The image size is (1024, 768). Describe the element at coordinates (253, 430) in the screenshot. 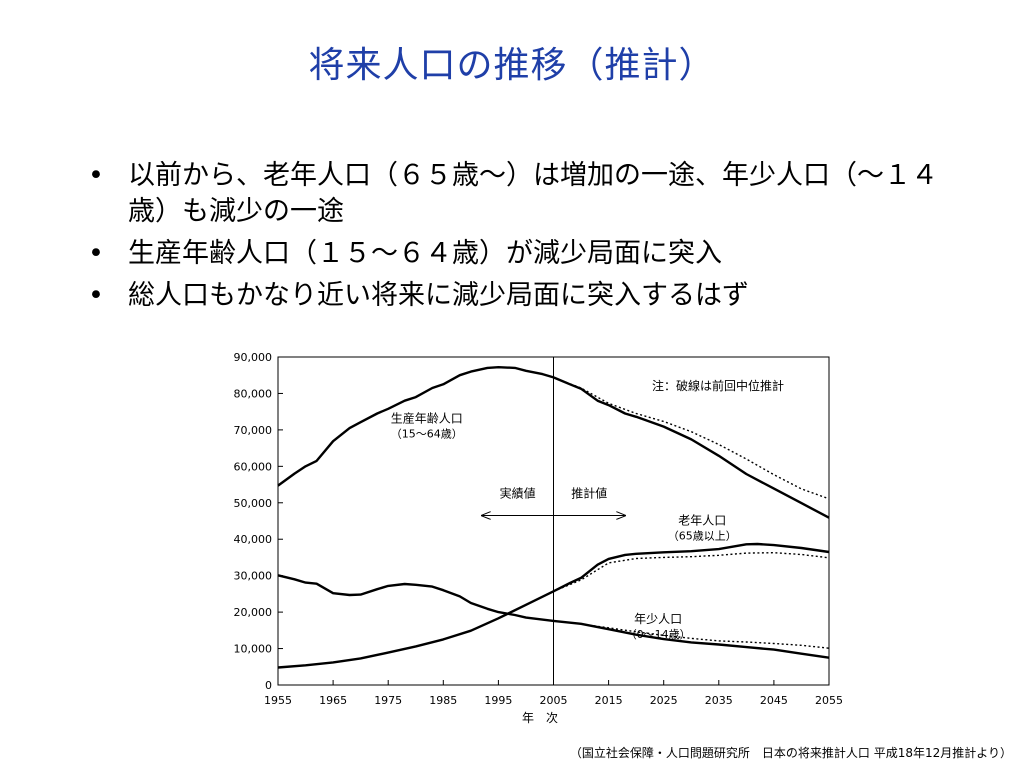

I see `y-tick-label: 70,000` at that location.